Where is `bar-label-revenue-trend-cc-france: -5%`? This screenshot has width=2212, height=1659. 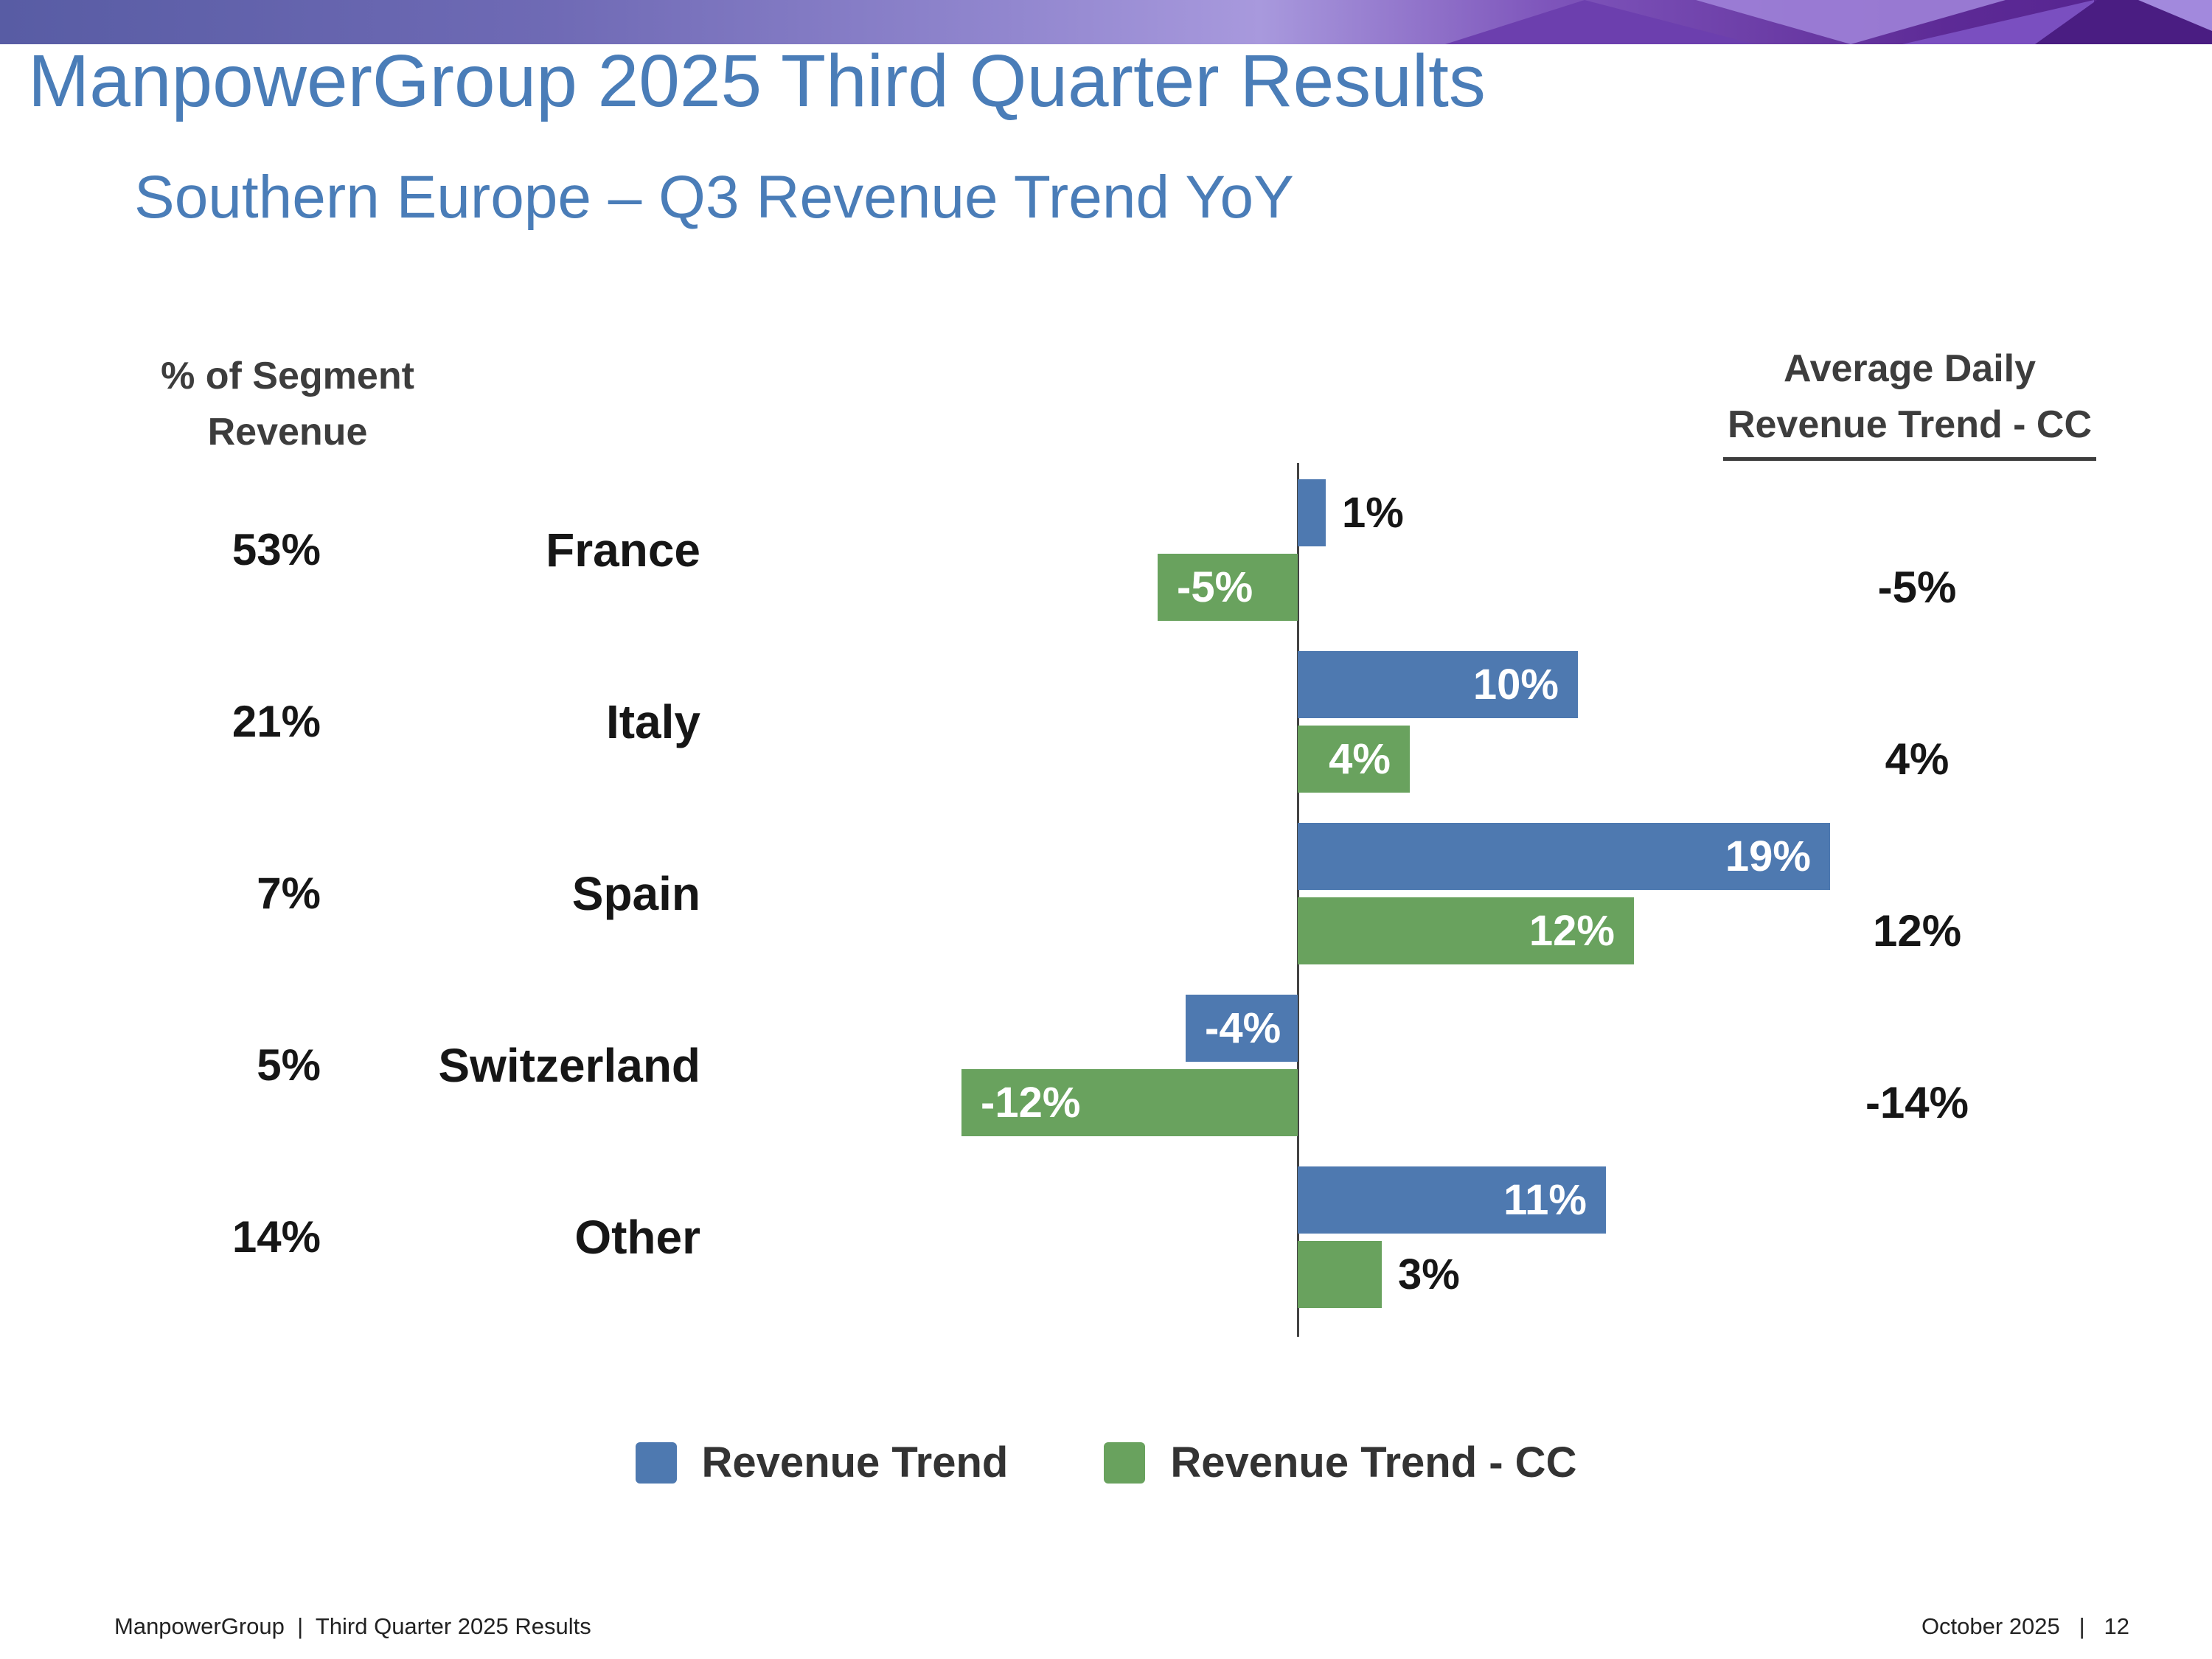 bar-label-revenue-trend-cc-france: -5% is located at coordinates (1215, 587).